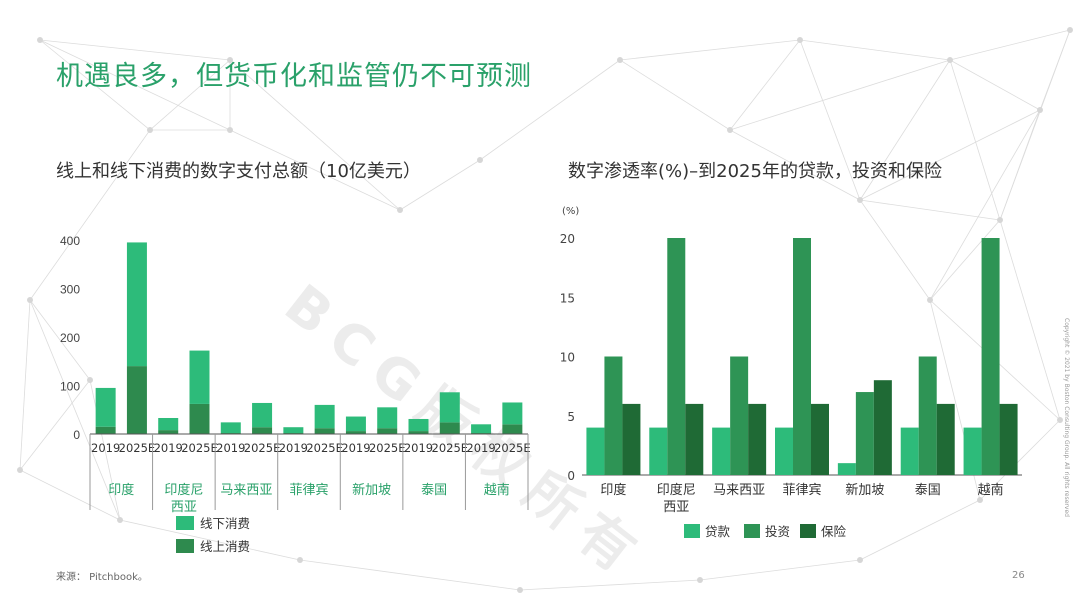 The image size is (1080, 608). Describe the element at coordinates (434, 490) in the screenshot. I see `group-label: 泰国` at that location.